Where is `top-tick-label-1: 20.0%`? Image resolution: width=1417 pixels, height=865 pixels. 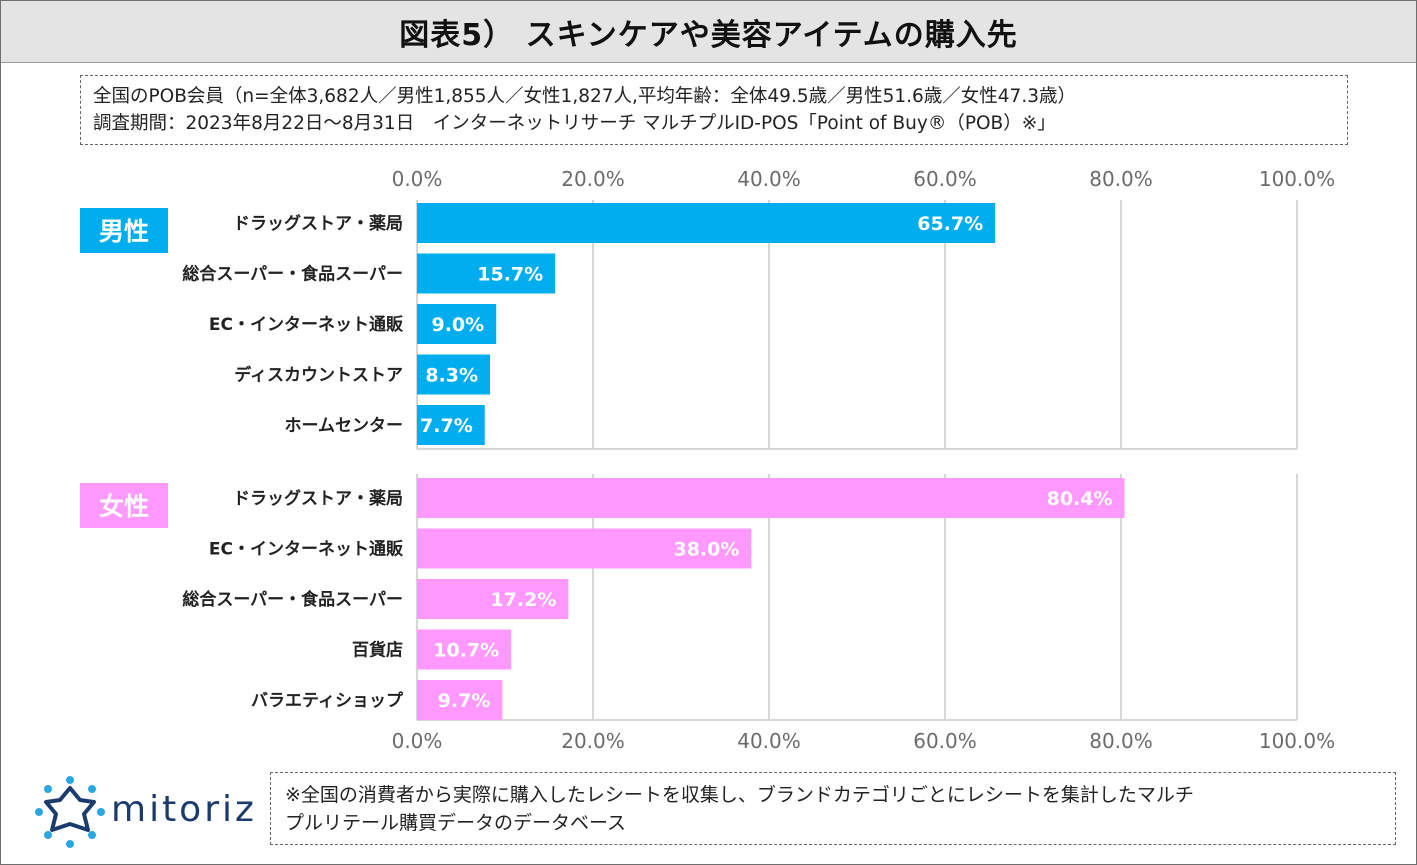
top-tick-label-1: 20.0% is located at coordinates (593, 179).